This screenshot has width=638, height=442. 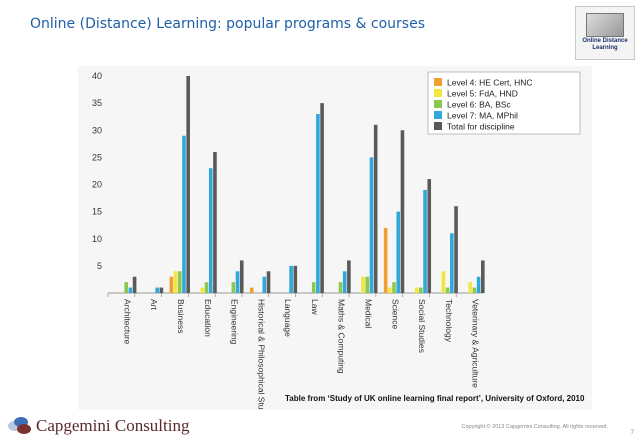 I want to click on legend-label: Level 5: FdA, HND, so click(x=482, y=94).